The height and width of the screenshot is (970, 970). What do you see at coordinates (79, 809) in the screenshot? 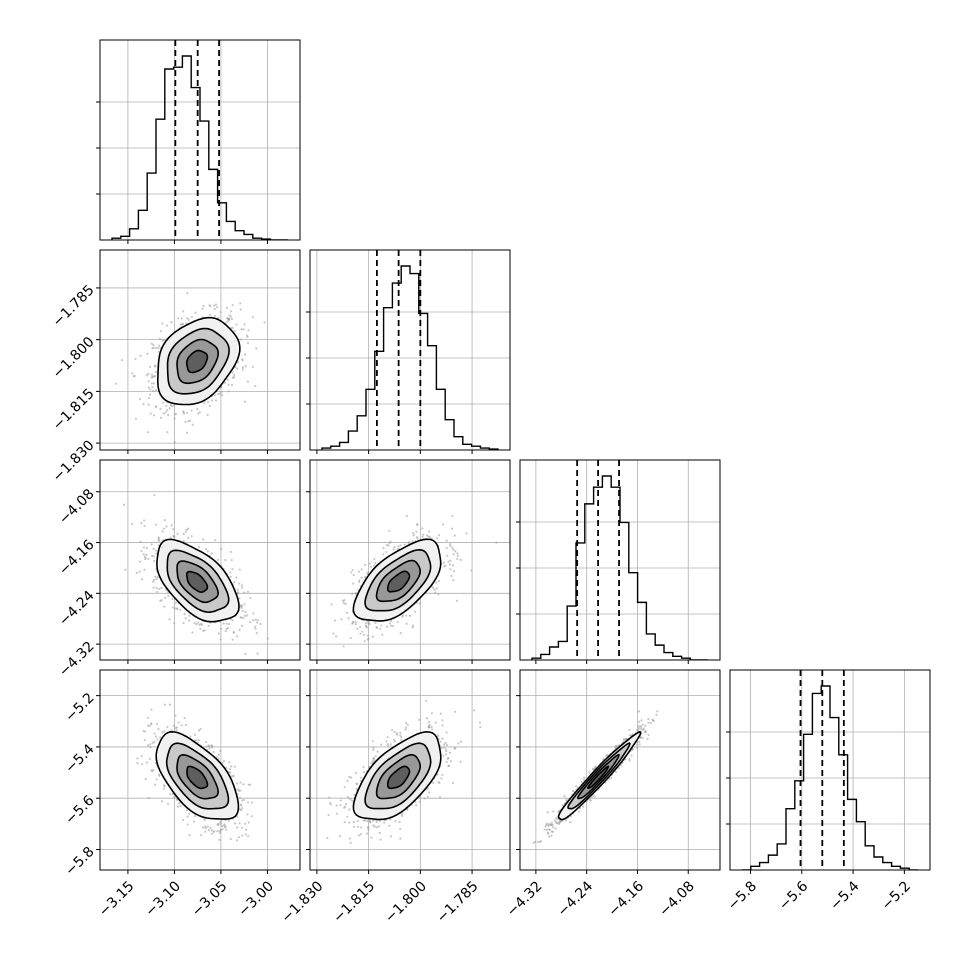
I see `y-tick-label: −5.6` at bounding box center [79, 809].